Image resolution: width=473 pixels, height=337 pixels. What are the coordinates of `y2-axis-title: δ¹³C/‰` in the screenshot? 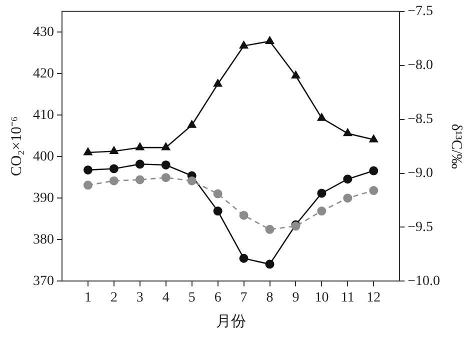 It's located at (456, 146).